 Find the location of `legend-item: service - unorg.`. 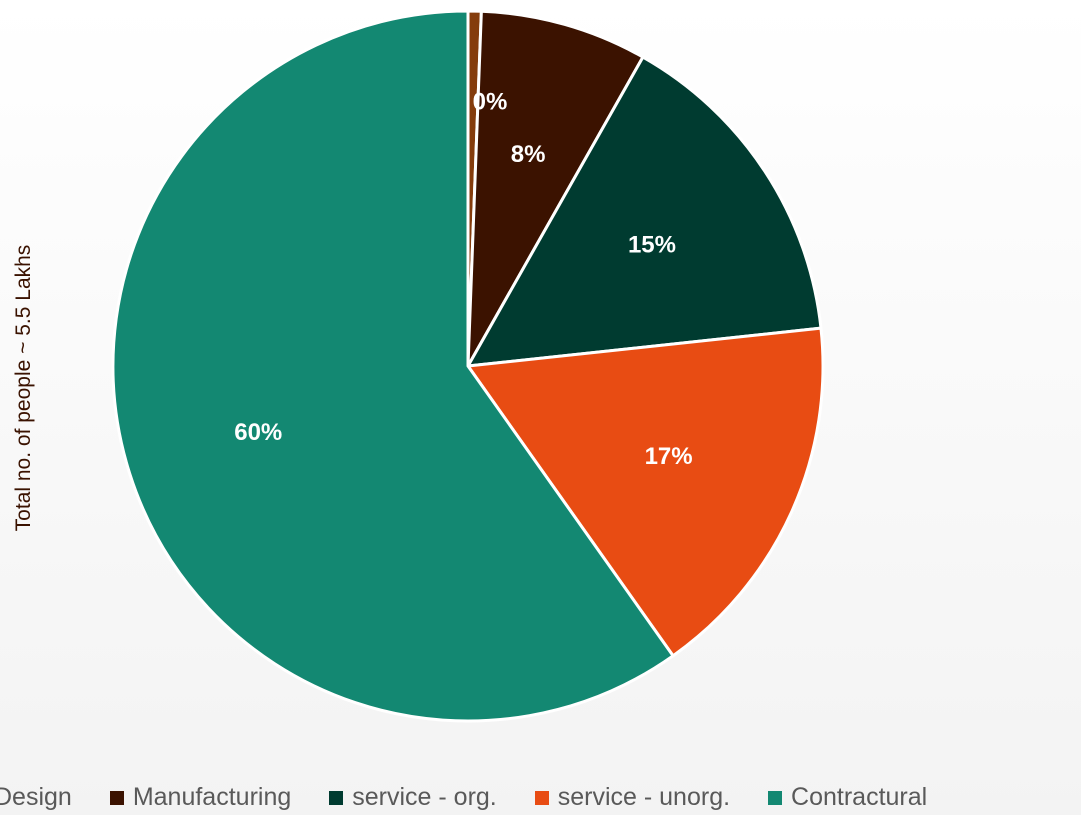

legend-item: service - unorg. is located at coordinates (632, 797).